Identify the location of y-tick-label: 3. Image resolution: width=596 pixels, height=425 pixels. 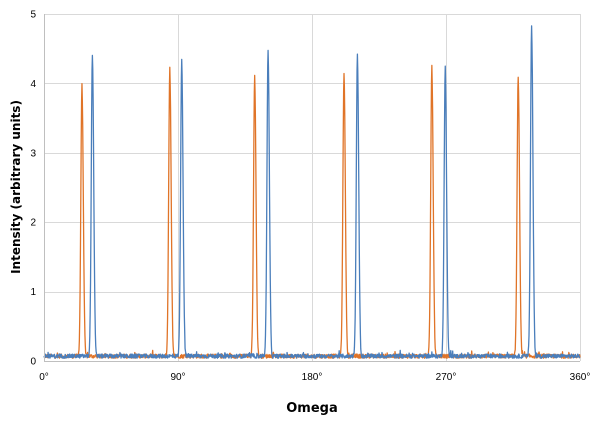
(33, 153).